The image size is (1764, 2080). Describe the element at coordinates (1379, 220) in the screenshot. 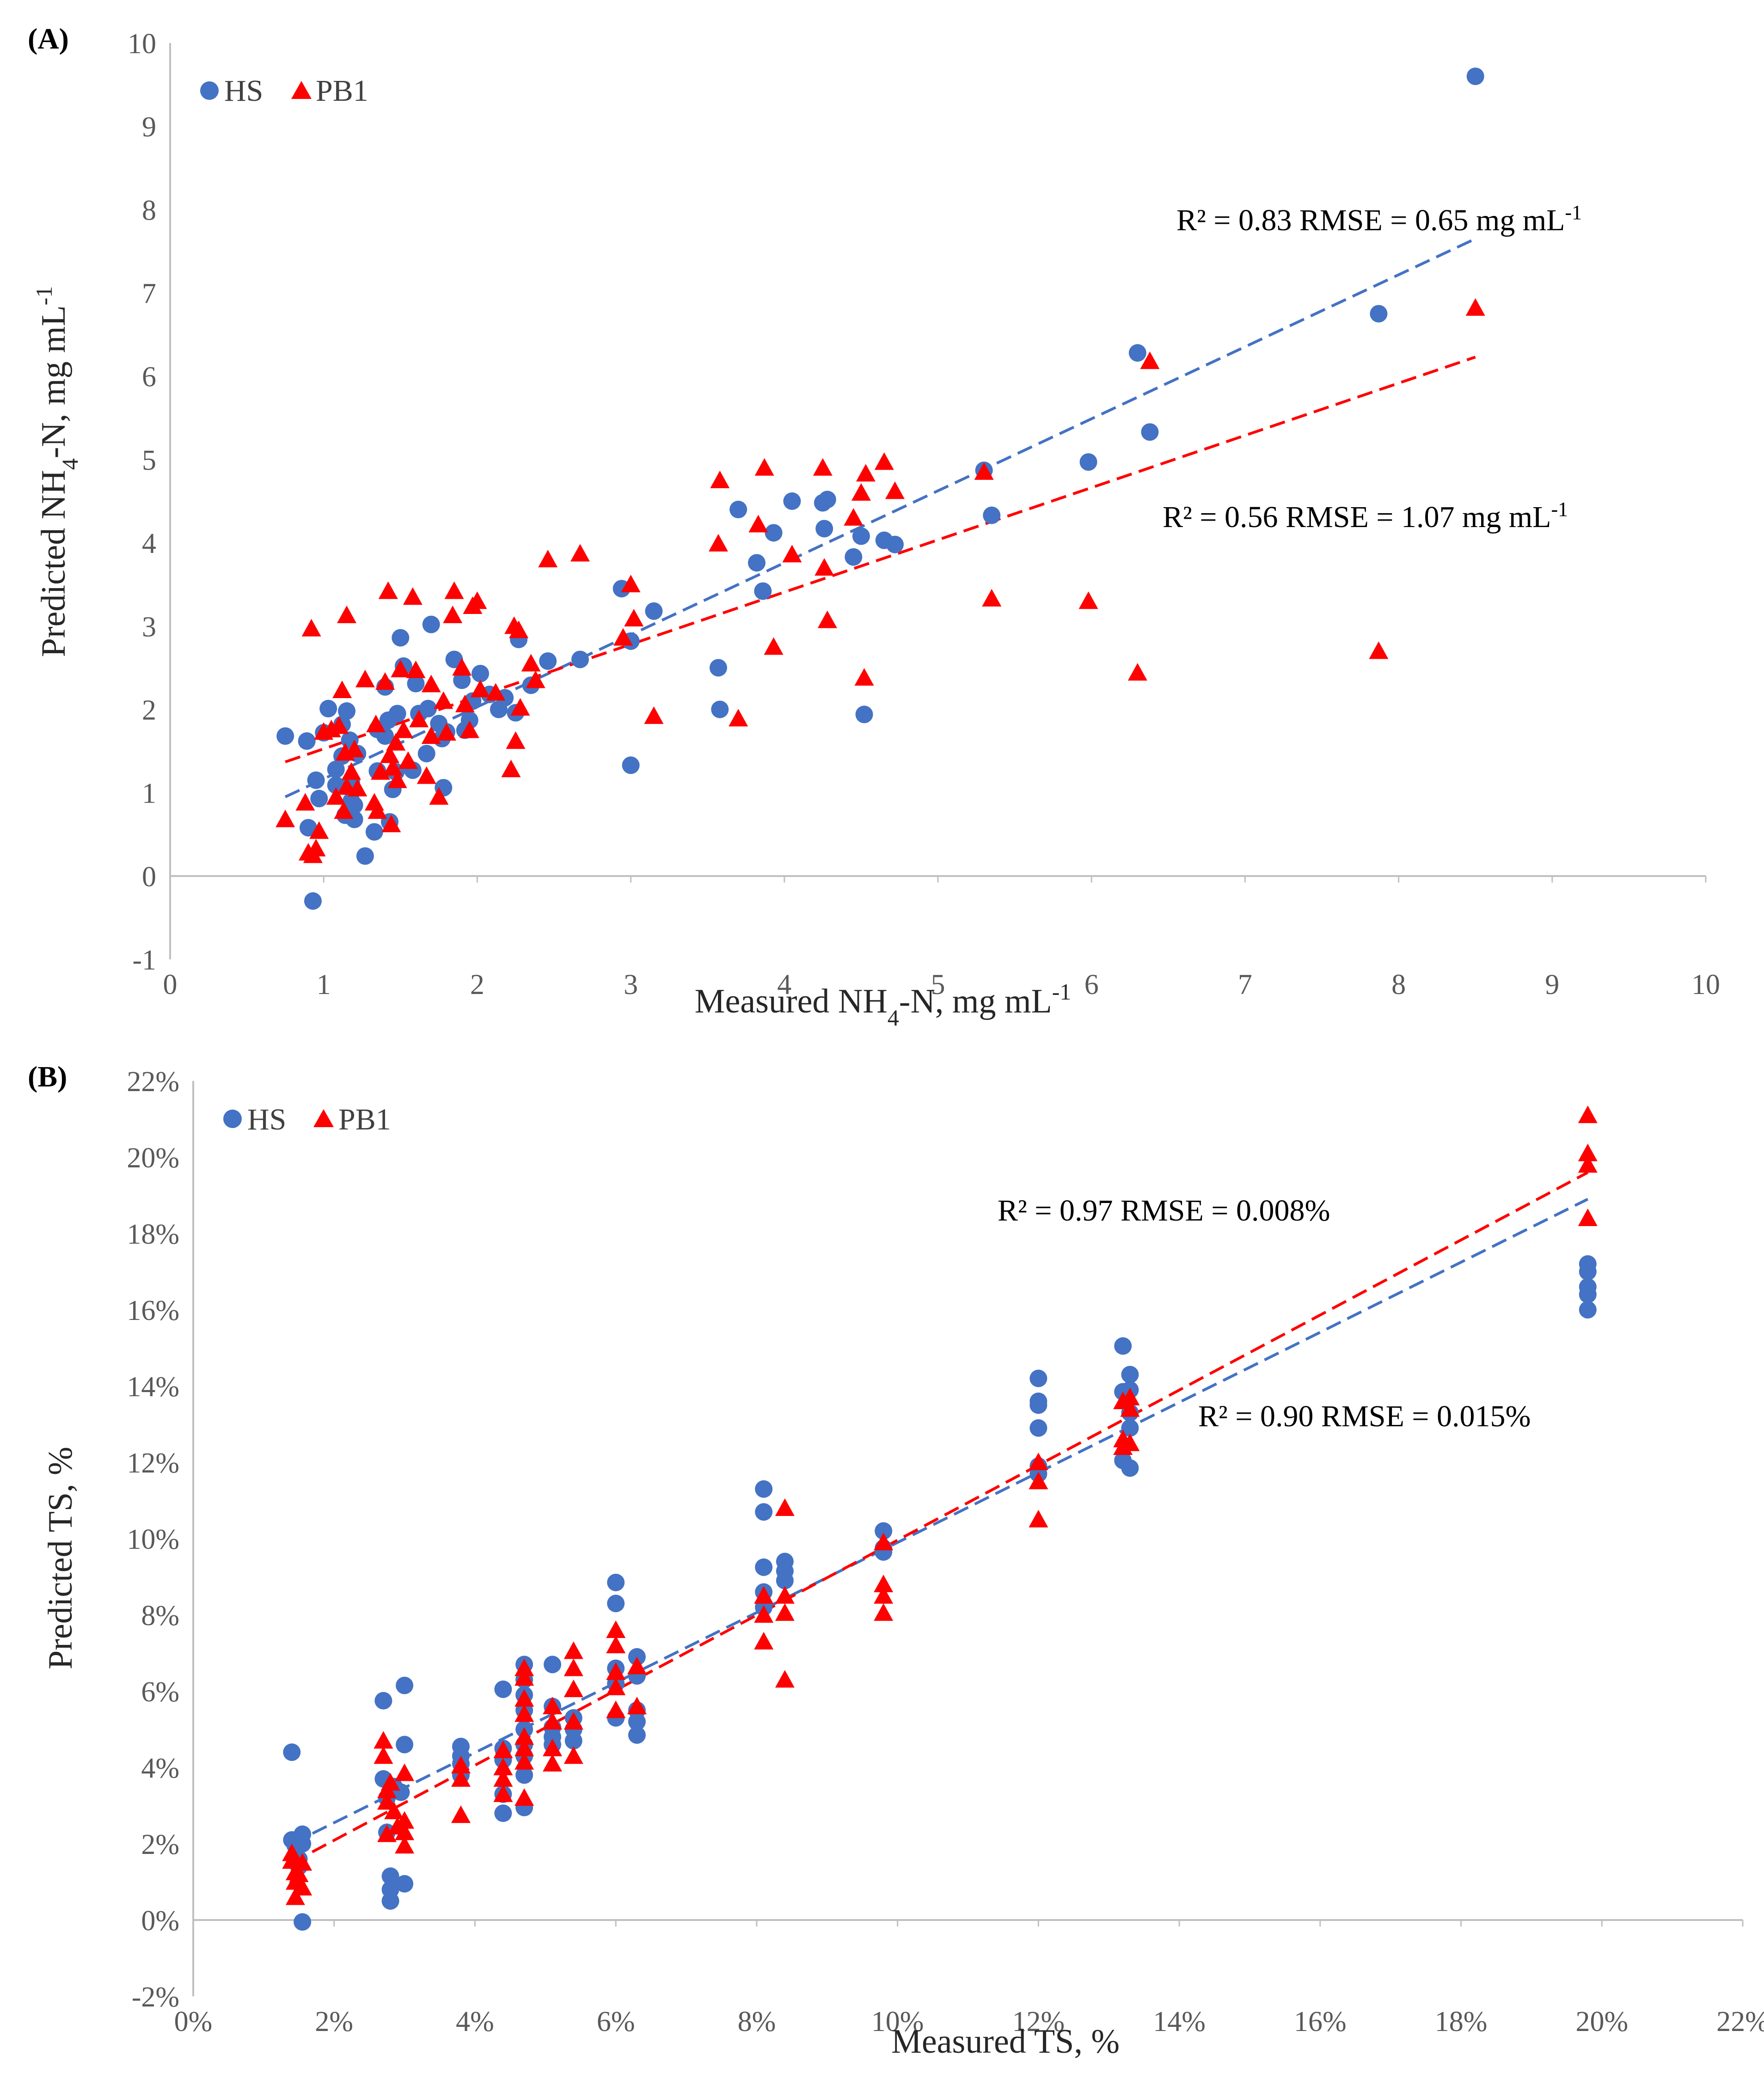

I see `panel-a-hs-annotation: R² = 0.83 RMSE = 0.65 mg mL-1` at that location.